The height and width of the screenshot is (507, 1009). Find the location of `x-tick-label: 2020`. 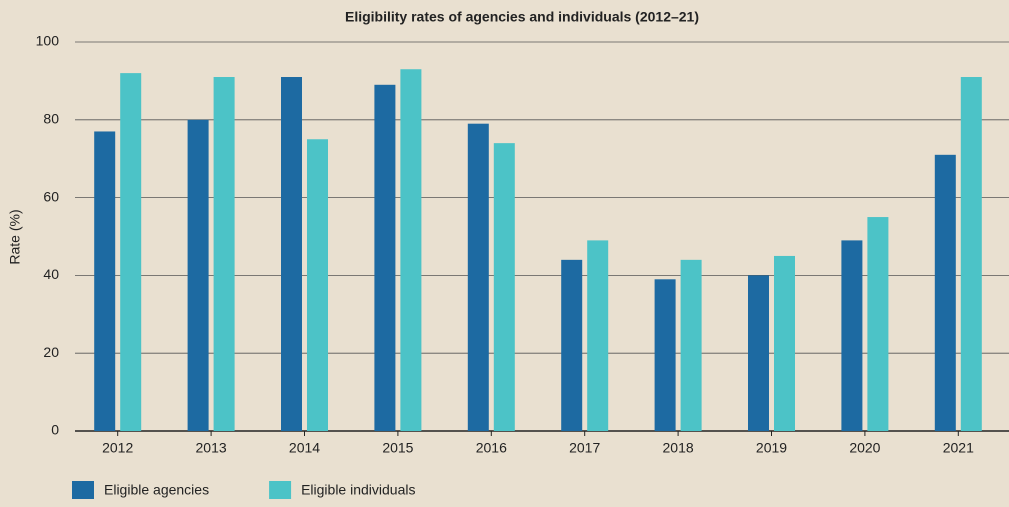

x-tick-label: 2020 is located at coordinates (864, 448).